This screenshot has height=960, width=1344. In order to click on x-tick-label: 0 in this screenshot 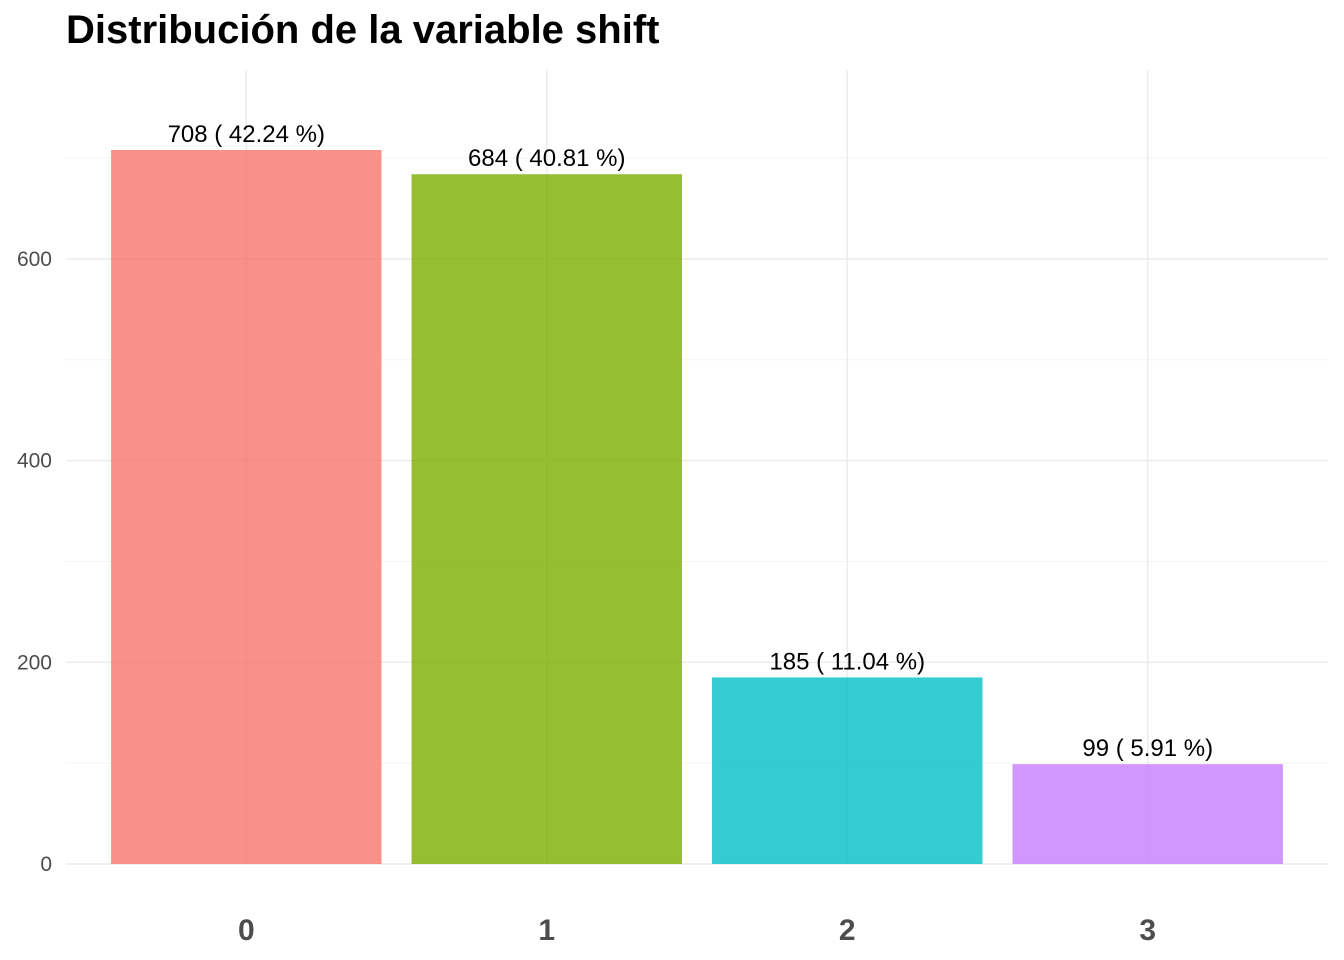, I will do `click(246, 930)`.